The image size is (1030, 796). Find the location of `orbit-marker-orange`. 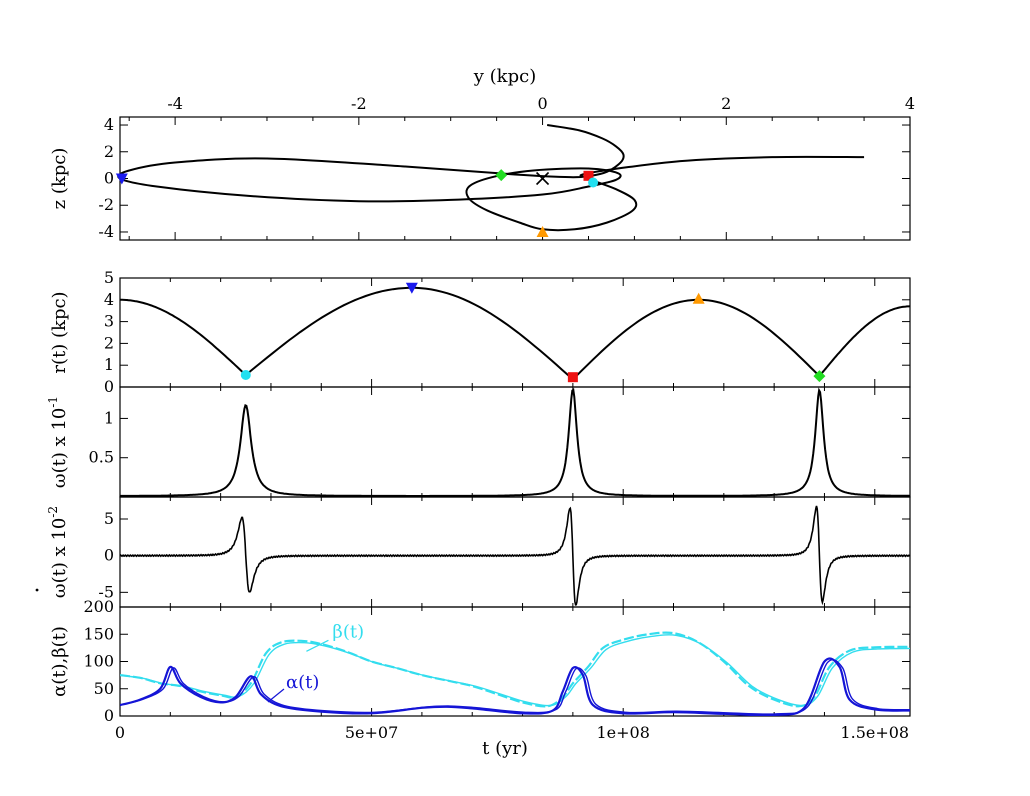

orbit-marker-orange is located at coordinates (542, 231).